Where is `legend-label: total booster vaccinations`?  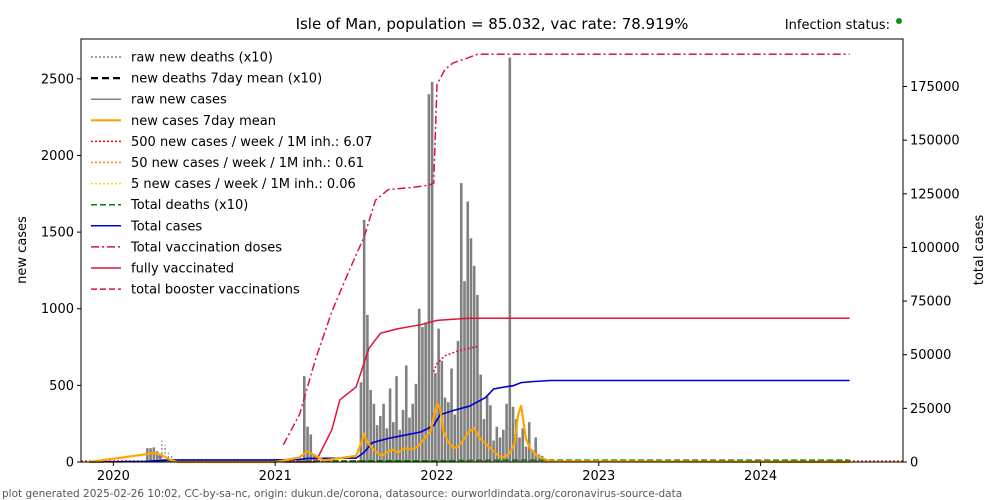
legend-label: total booster vaccinations is located at coordinates (215, 290).